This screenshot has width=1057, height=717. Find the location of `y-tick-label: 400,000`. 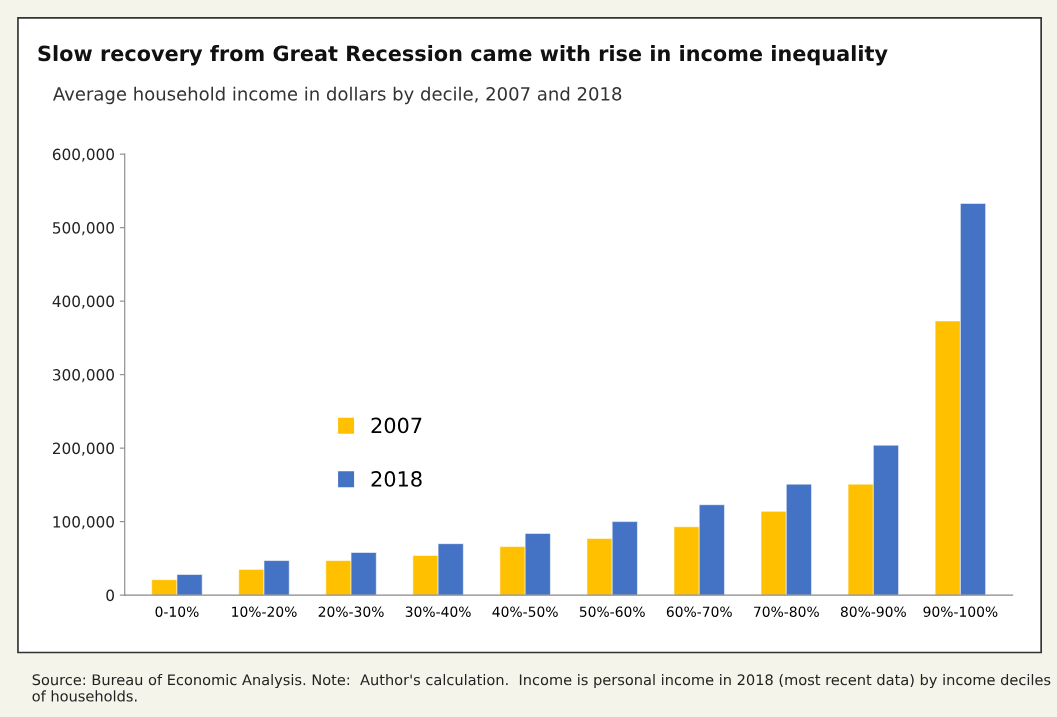

y-tick-label: 400,000 is located at coordinates (83, 302).